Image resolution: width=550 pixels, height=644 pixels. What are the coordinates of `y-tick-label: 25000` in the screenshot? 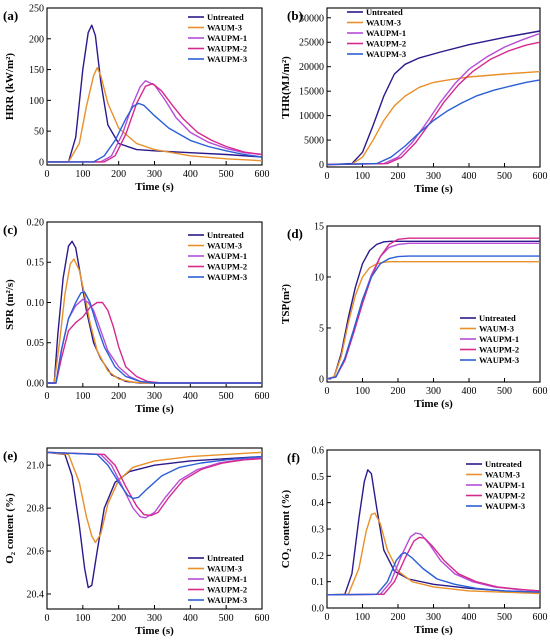 It's located at (311, 43).